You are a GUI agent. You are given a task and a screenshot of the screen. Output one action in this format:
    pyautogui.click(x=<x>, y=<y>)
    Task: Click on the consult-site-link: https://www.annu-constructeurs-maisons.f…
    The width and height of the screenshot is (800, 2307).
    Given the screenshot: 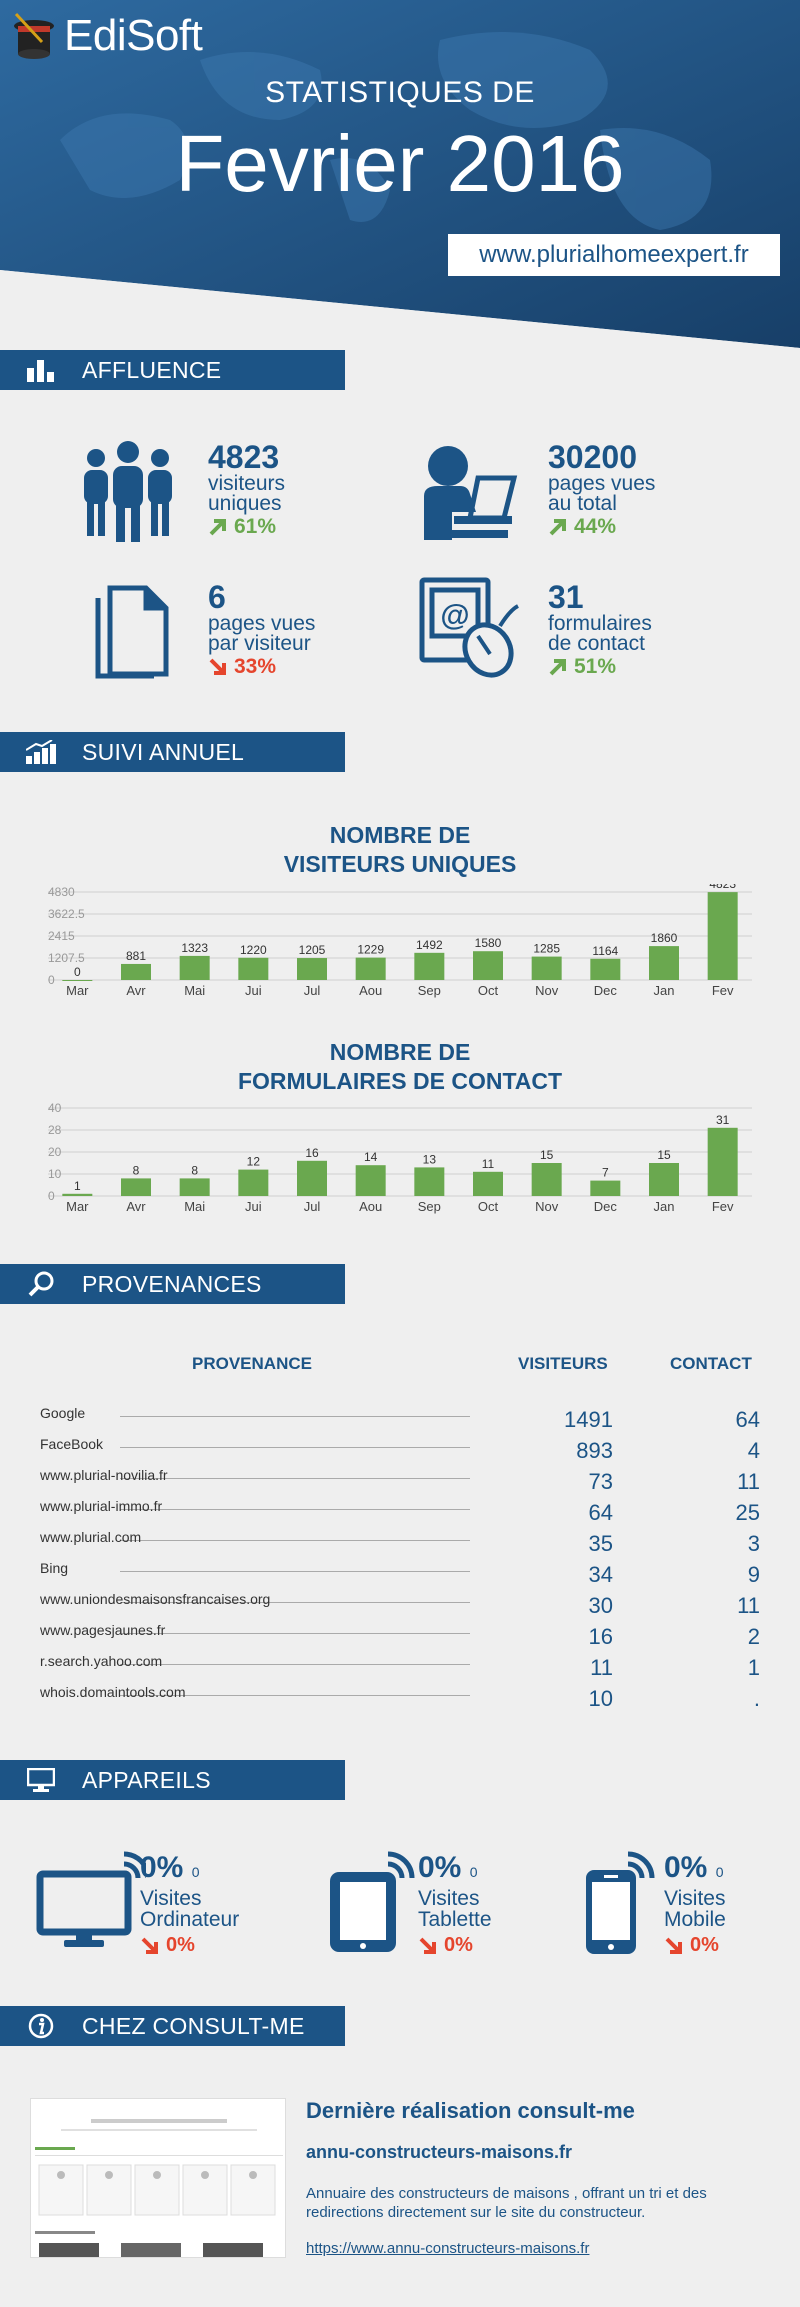 What is the action you would take?
    pyautogui.click(x=448, y=2248)
    